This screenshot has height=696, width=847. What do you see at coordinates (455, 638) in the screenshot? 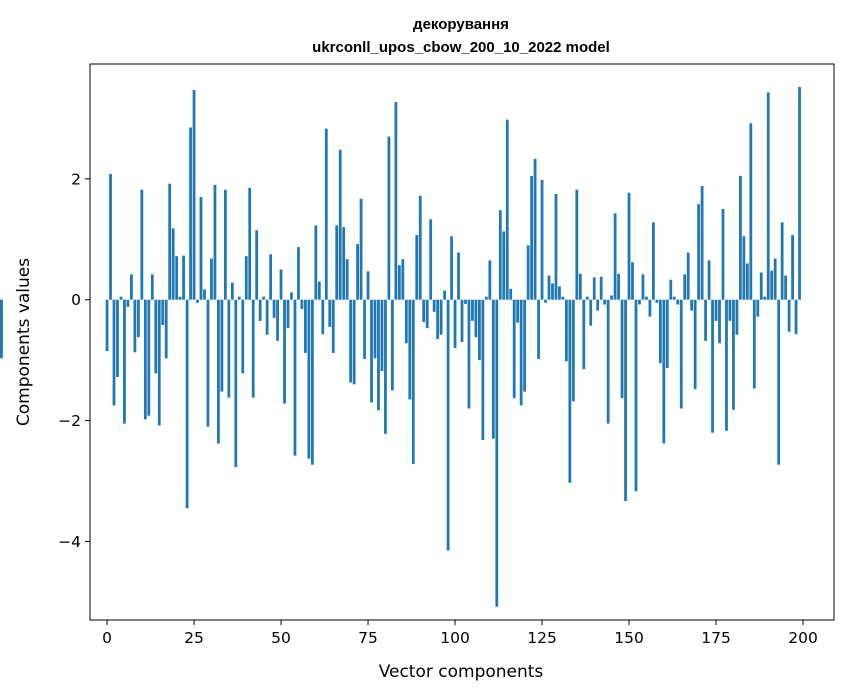
I see `x-tick-label: 100` at bounding box center [455, 638].